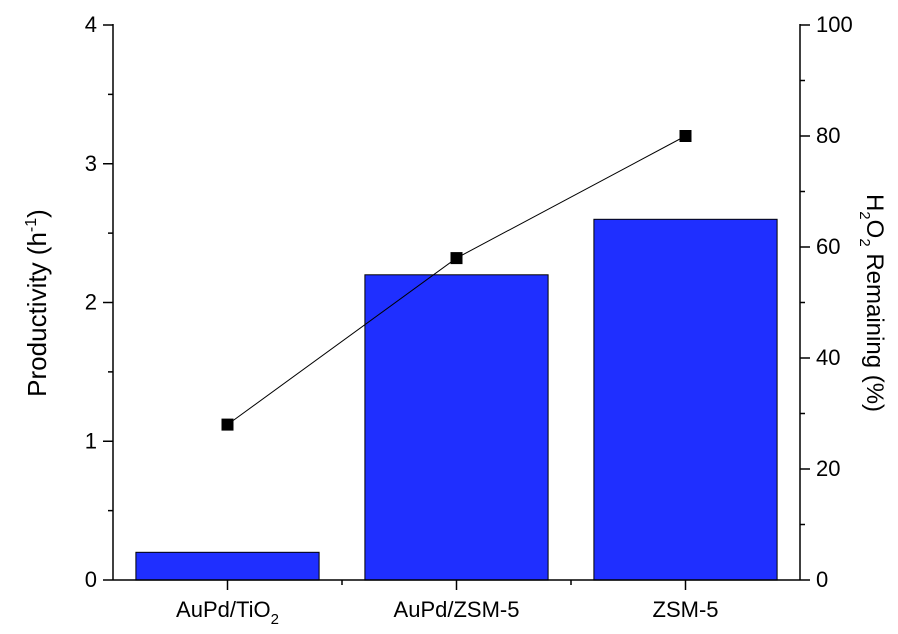  I want to click on right-tick-label: 100, so click(834, 24).